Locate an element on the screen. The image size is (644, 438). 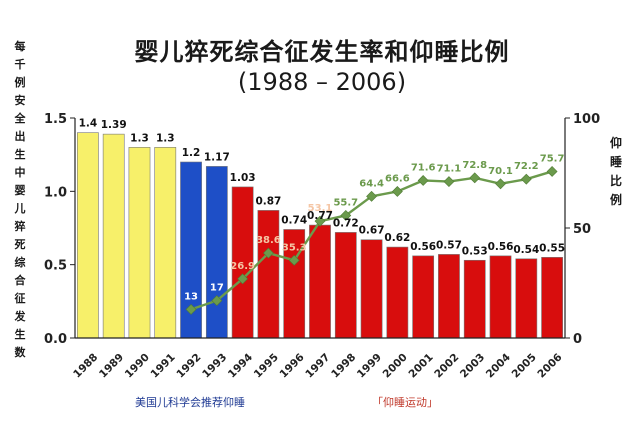
line-point-2003 is located at coordinates (475, 178).